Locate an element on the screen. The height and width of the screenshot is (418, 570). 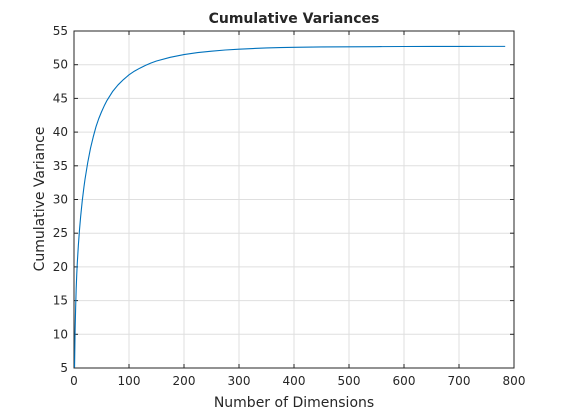
y-tick-label: 50 is located at coordinates (60, 65).